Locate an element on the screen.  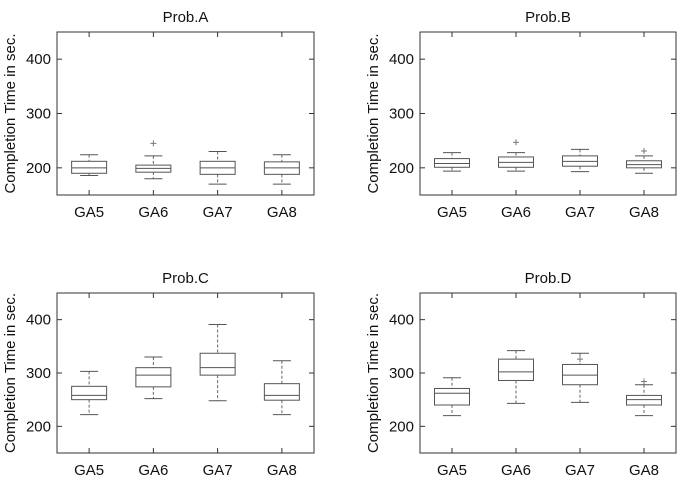
chart-title: Prob.A is located at coordinates (186, 17).